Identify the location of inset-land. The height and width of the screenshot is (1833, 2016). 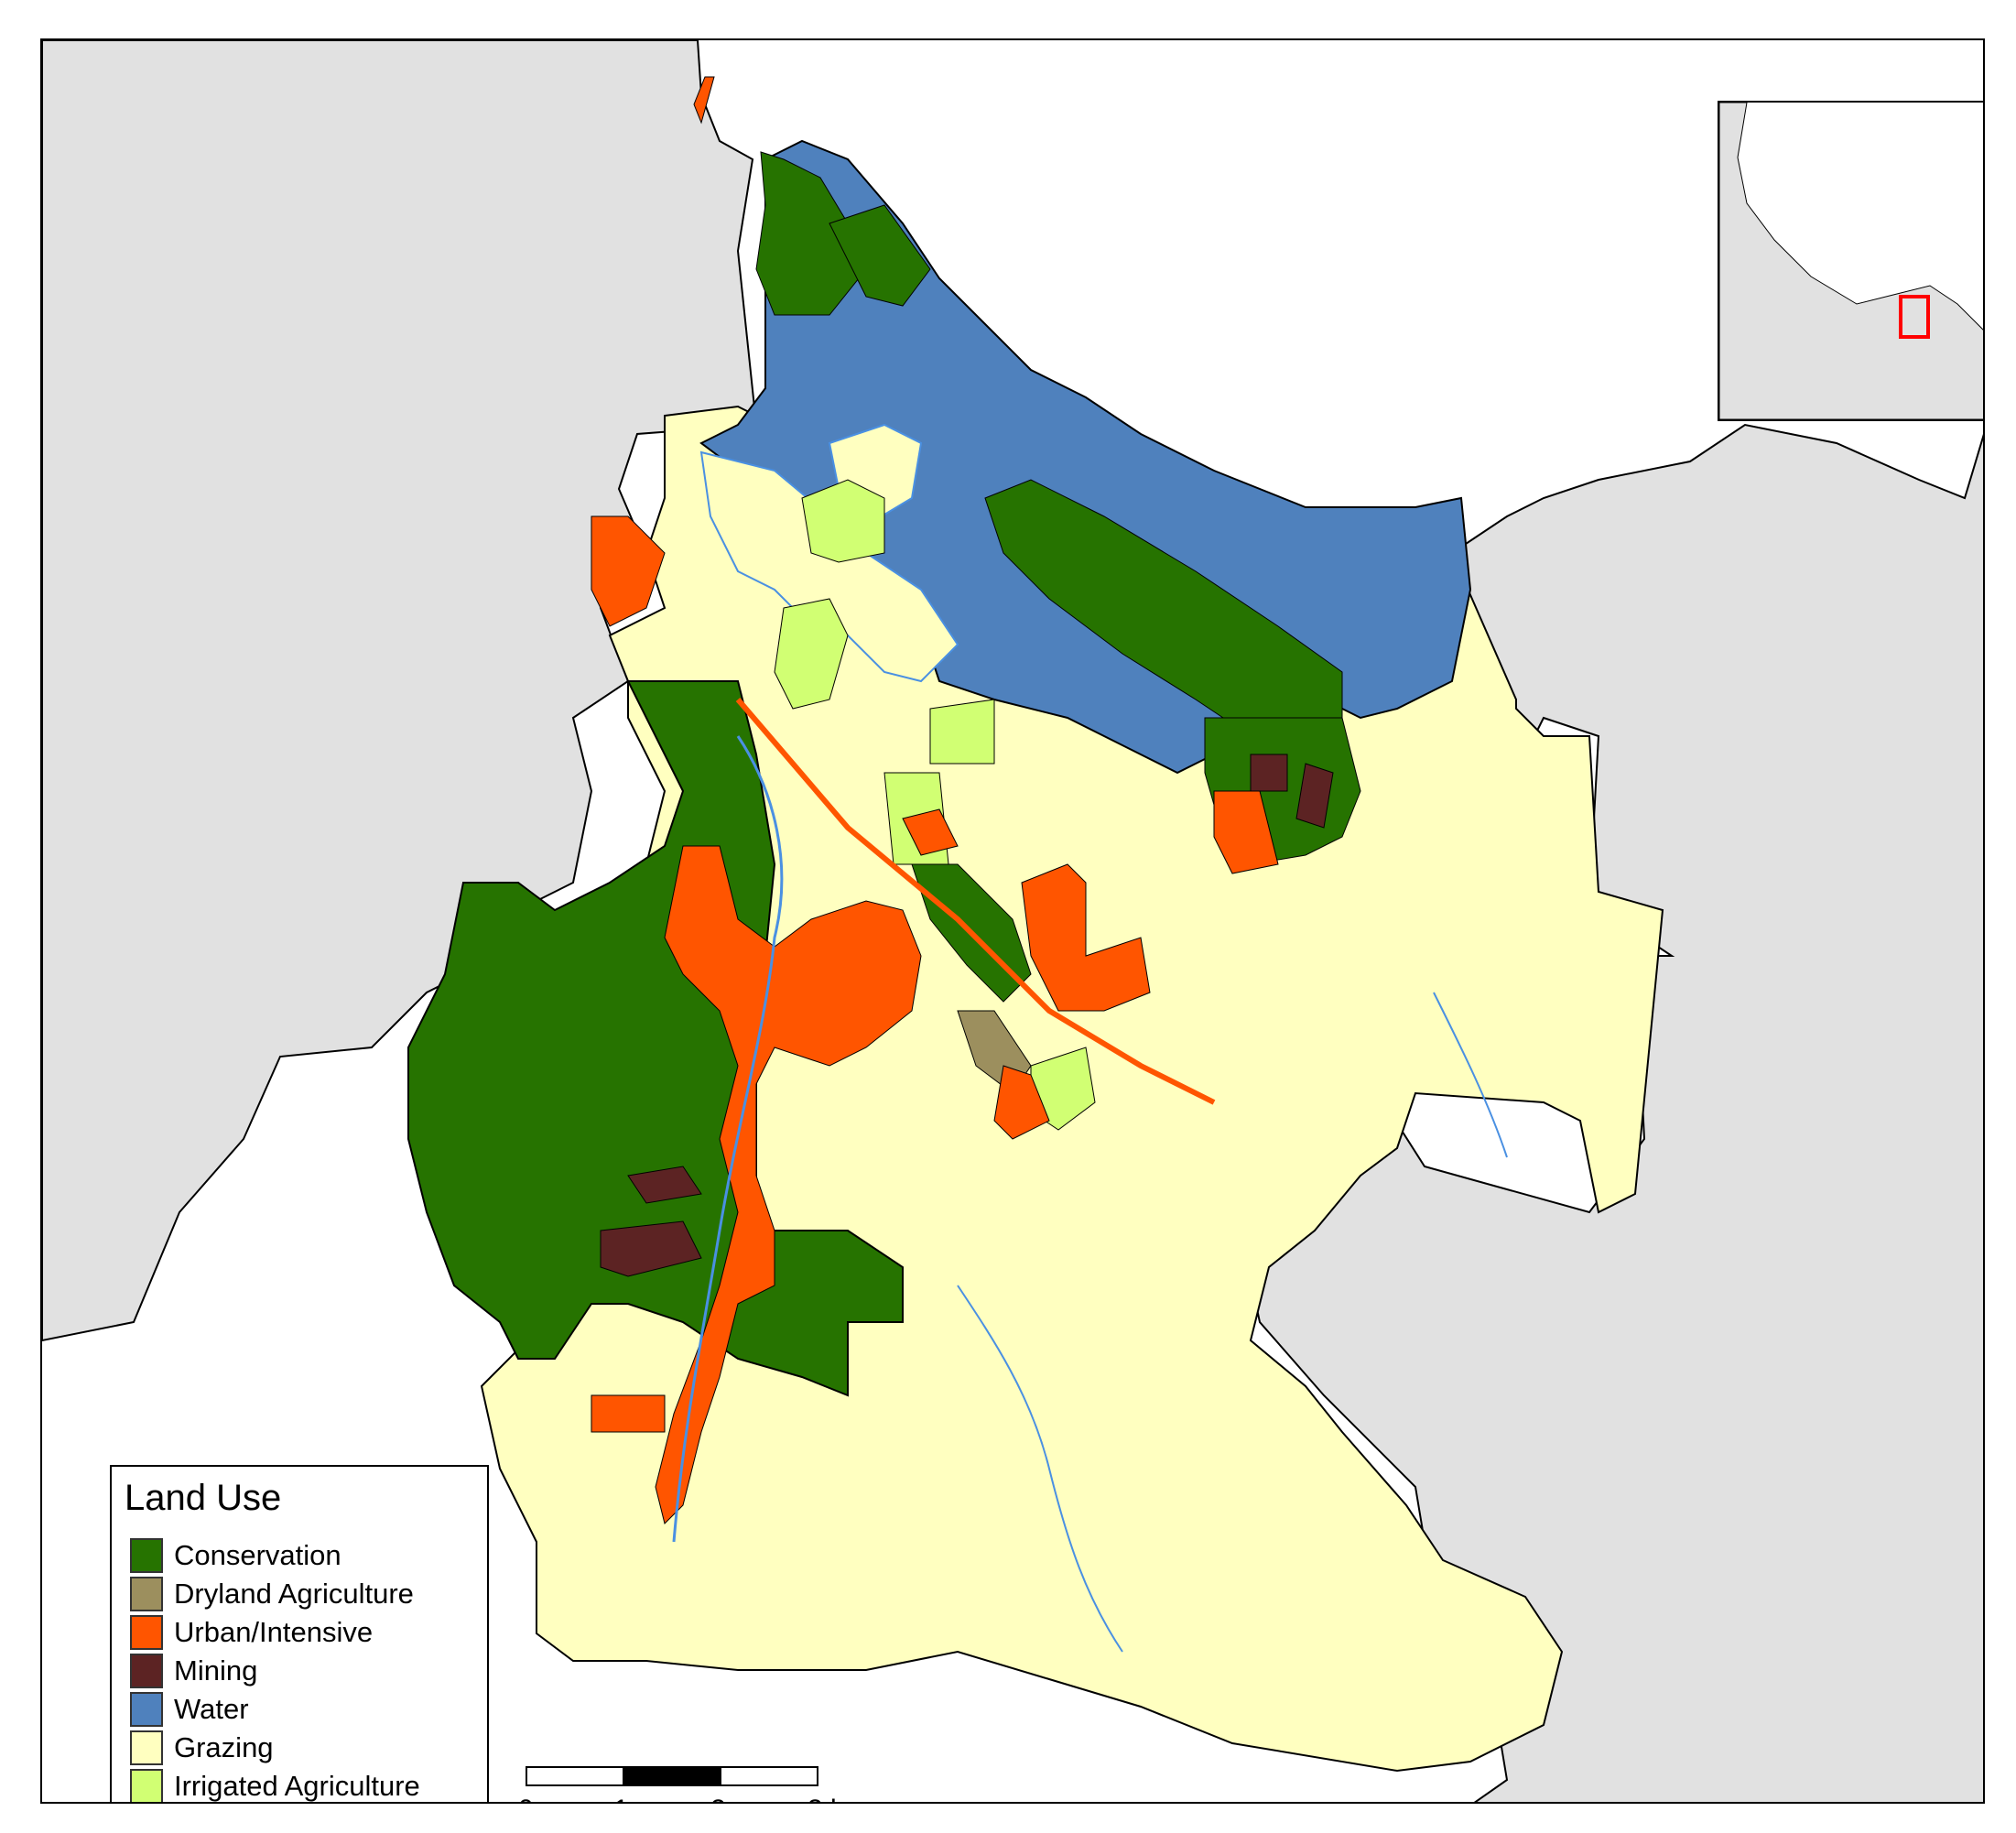
(1851, 261).